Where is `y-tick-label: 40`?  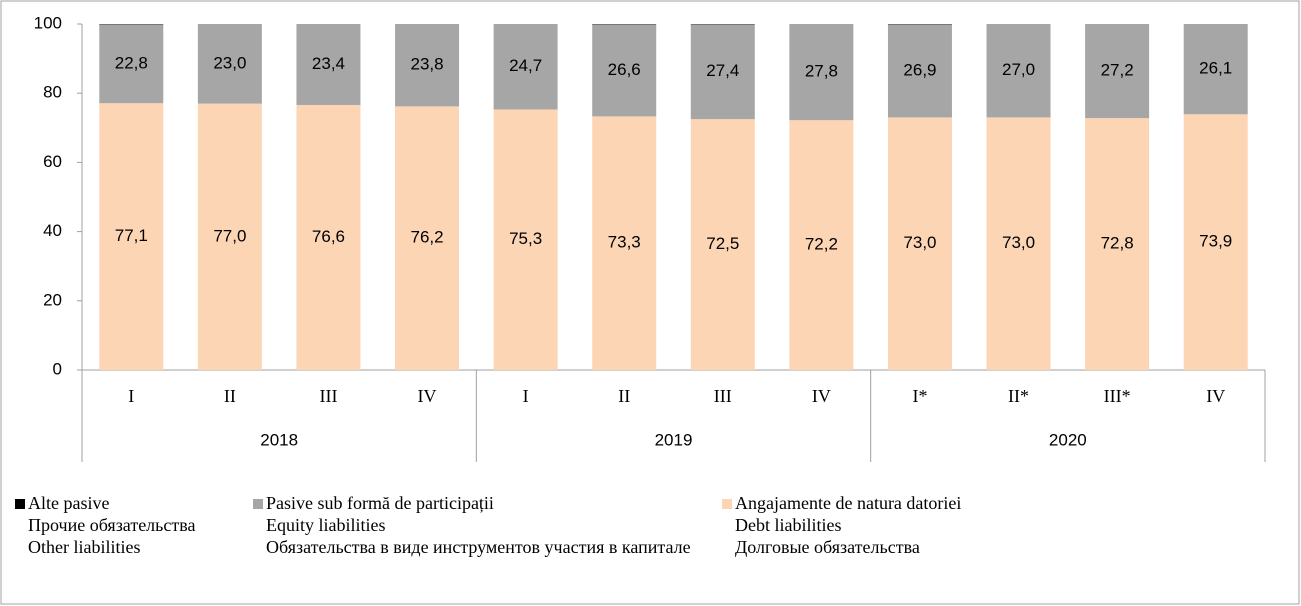
y-tick-label: 40 is located at coordinates (52, 230).